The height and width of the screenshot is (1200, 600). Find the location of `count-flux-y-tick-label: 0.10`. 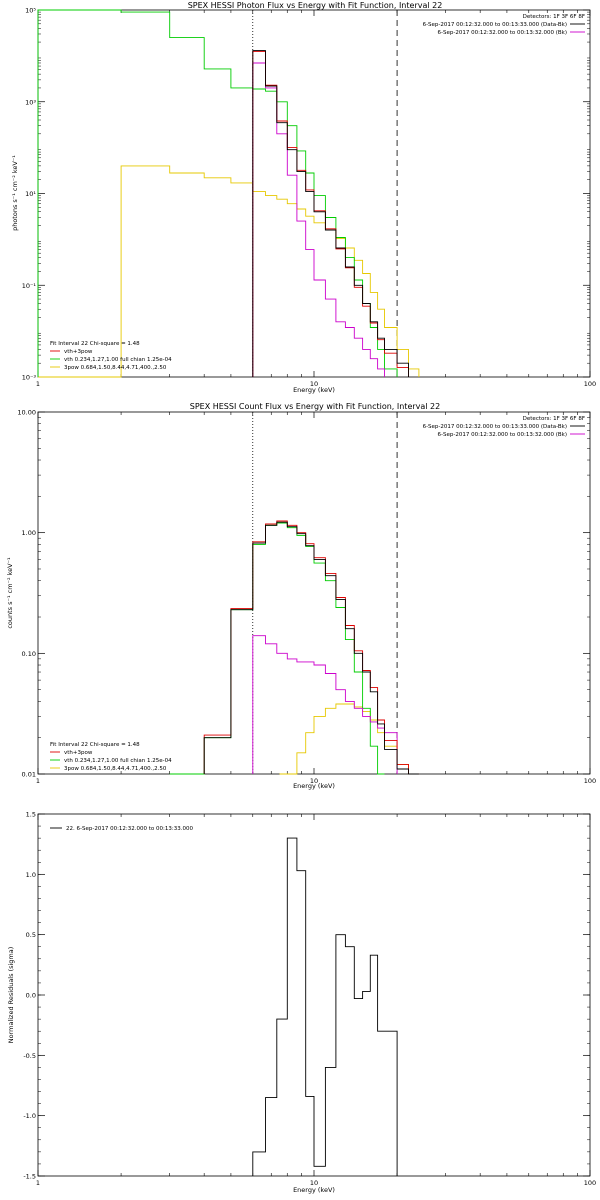

count-flux-y-tick-label: 0.10 is located at coordinates (29, 654).